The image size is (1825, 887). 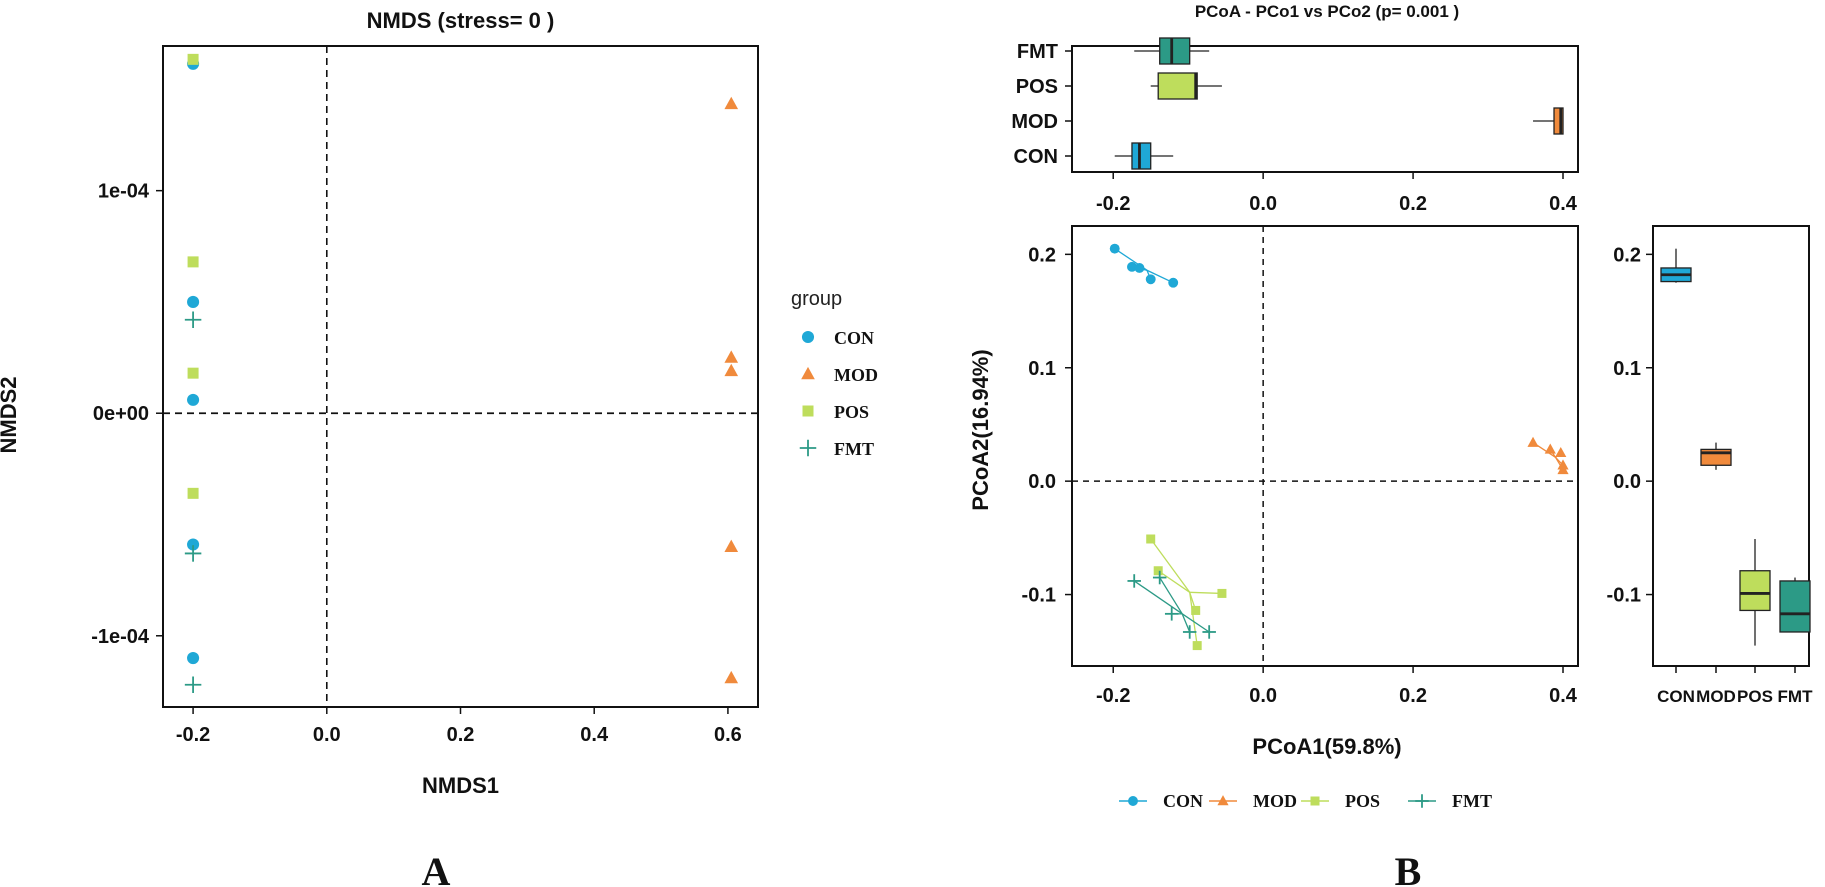 I want to click on y-tick-label: 0.2, so click(x=1627, y=255).